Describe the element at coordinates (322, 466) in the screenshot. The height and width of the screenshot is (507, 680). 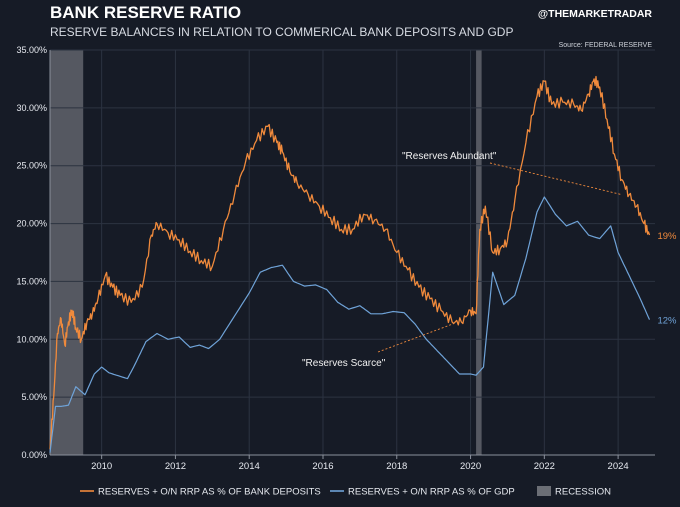
I see `x-tick-label: 2016` at that location.